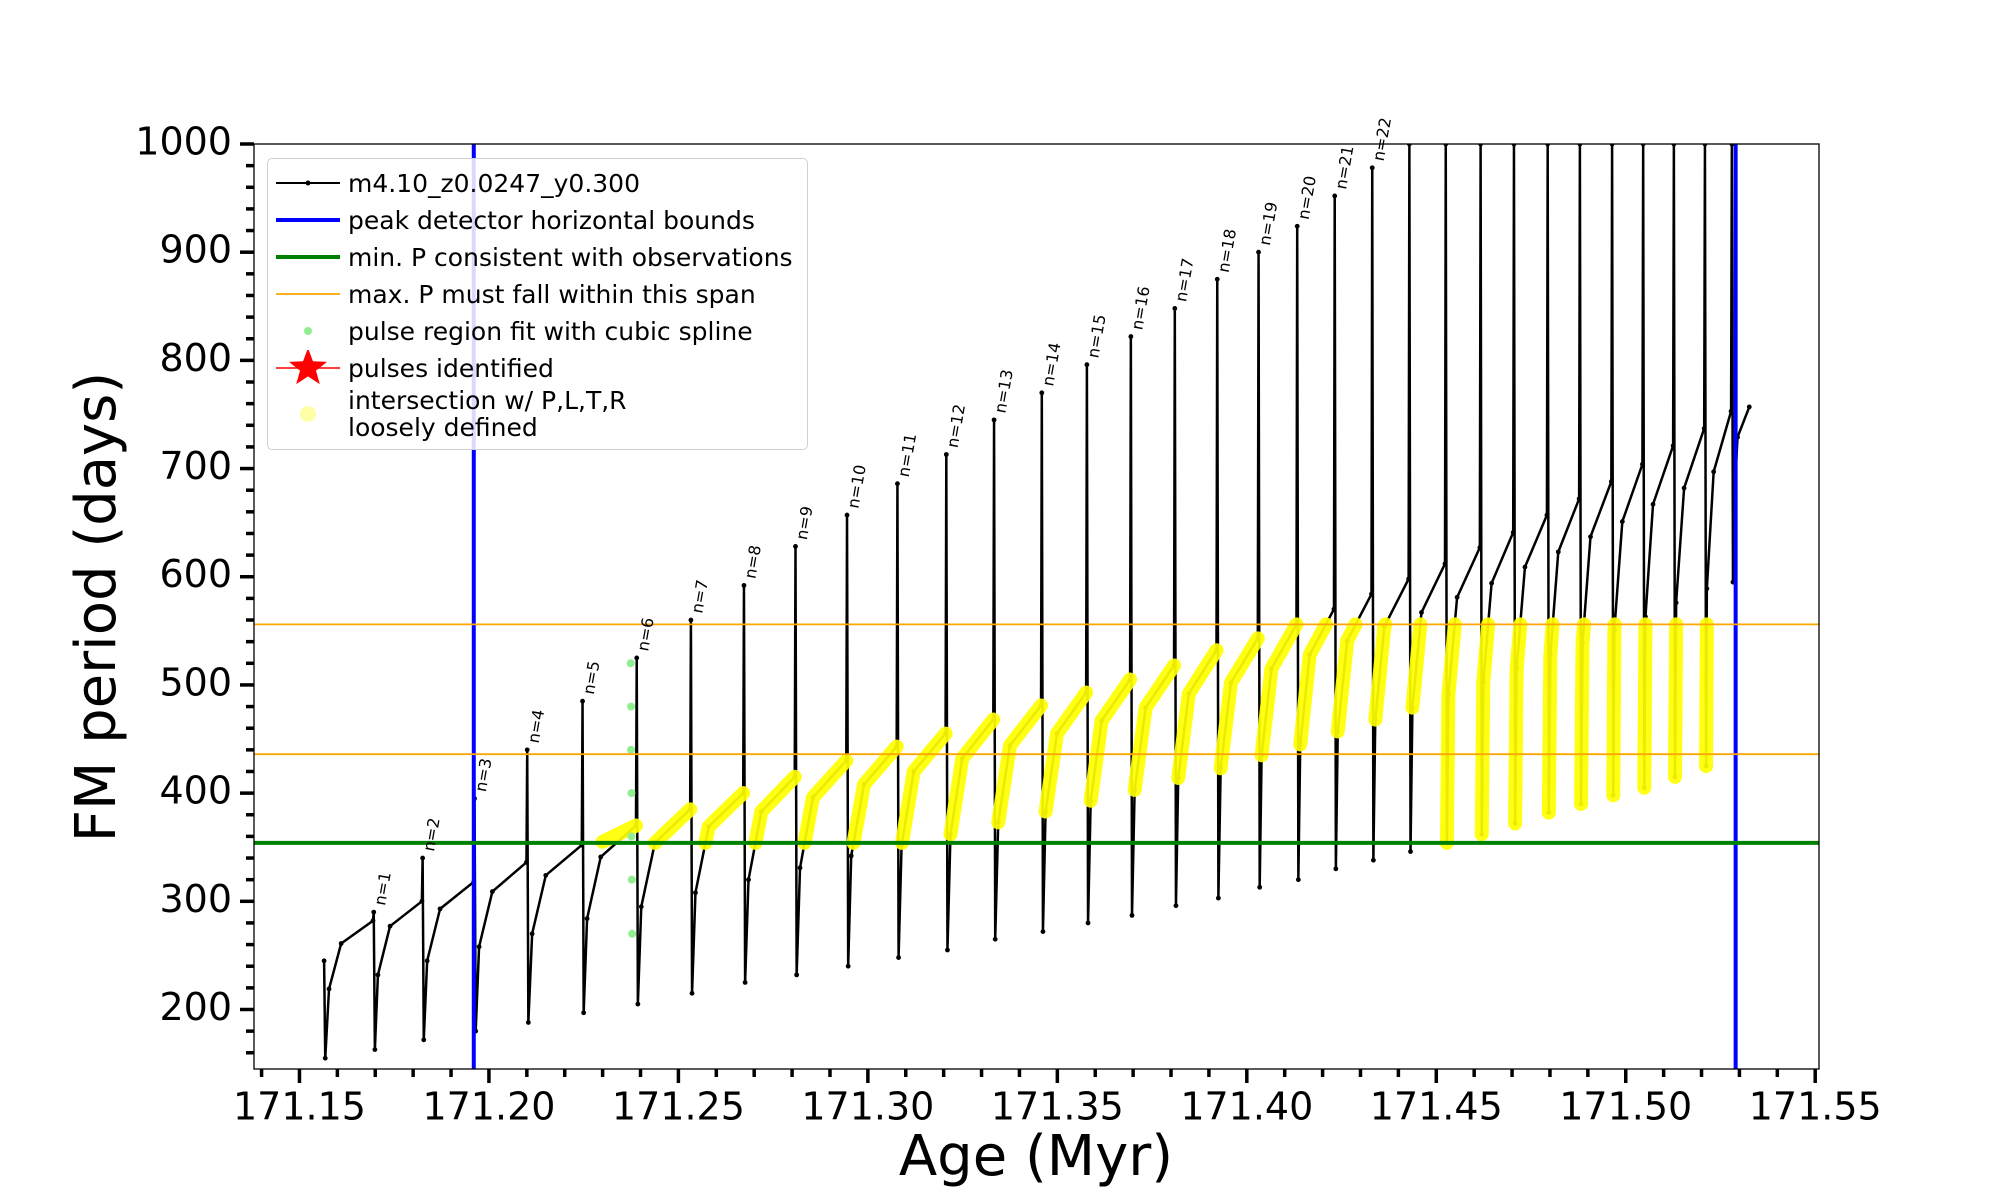 This screenshot has width=2000, height=1200. What do you see at coordinates (1382, 139) in the screenshot?
I see `pulse-annotation: n=22` at bounding box center [1382, 139].